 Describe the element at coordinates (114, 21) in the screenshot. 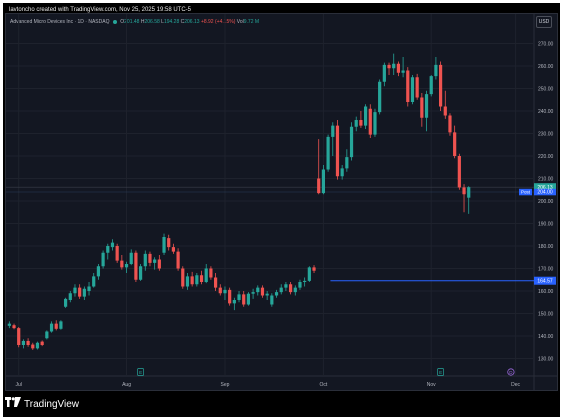

I see `market-status-icon` at that location.